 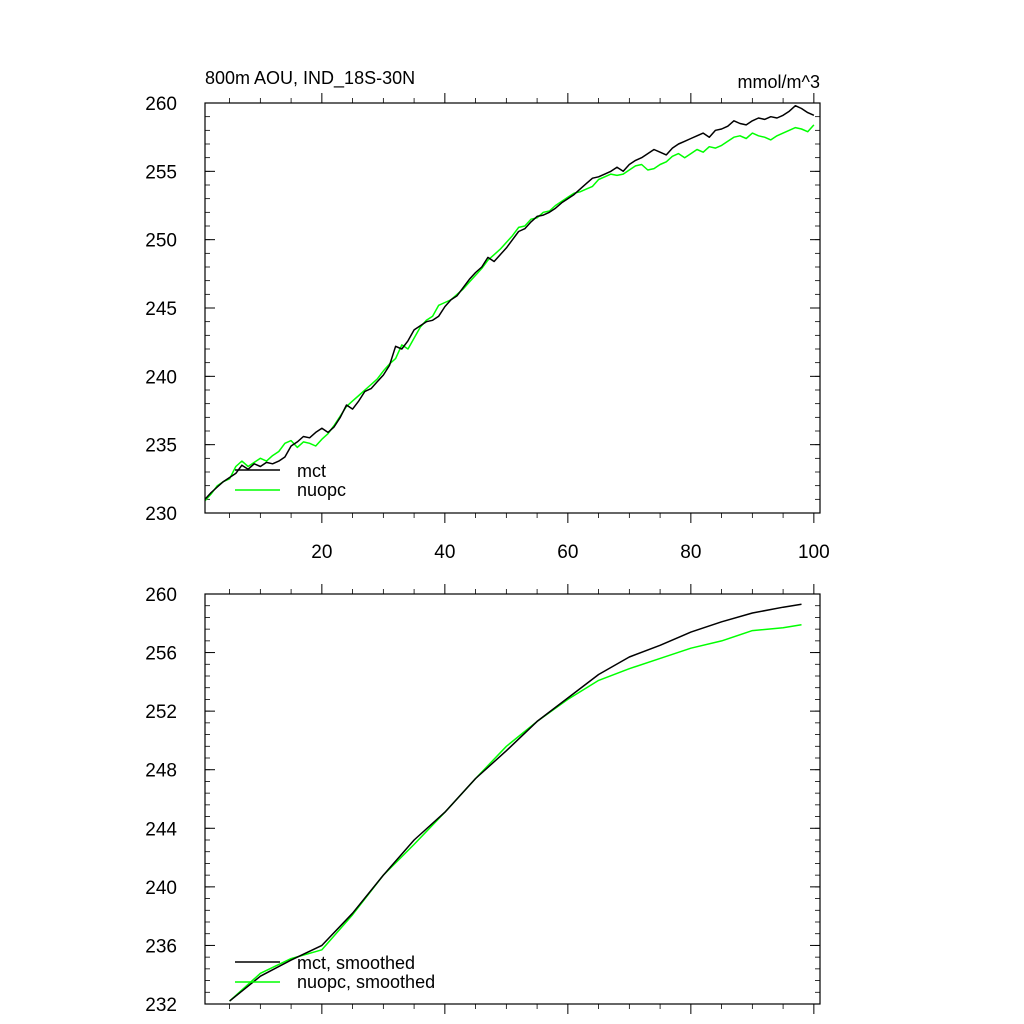 I want to click on y-tick-label: 230, so click(x=161, y=514).